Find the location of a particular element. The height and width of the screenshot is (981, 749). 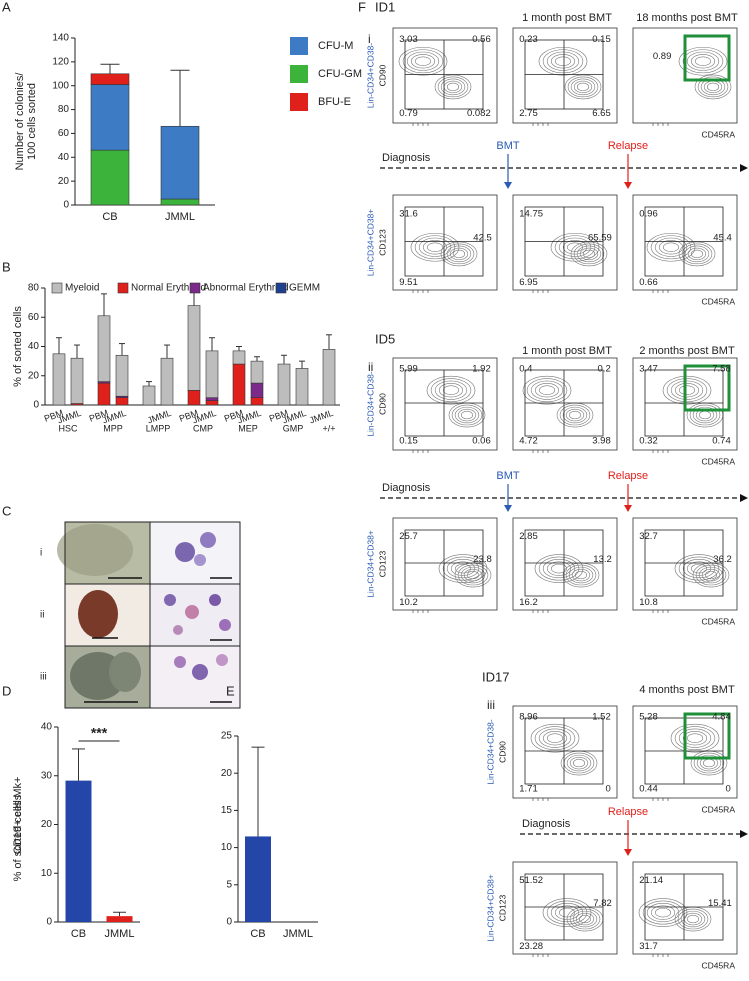

group-label: CMP is located at coordinates (203, 428).